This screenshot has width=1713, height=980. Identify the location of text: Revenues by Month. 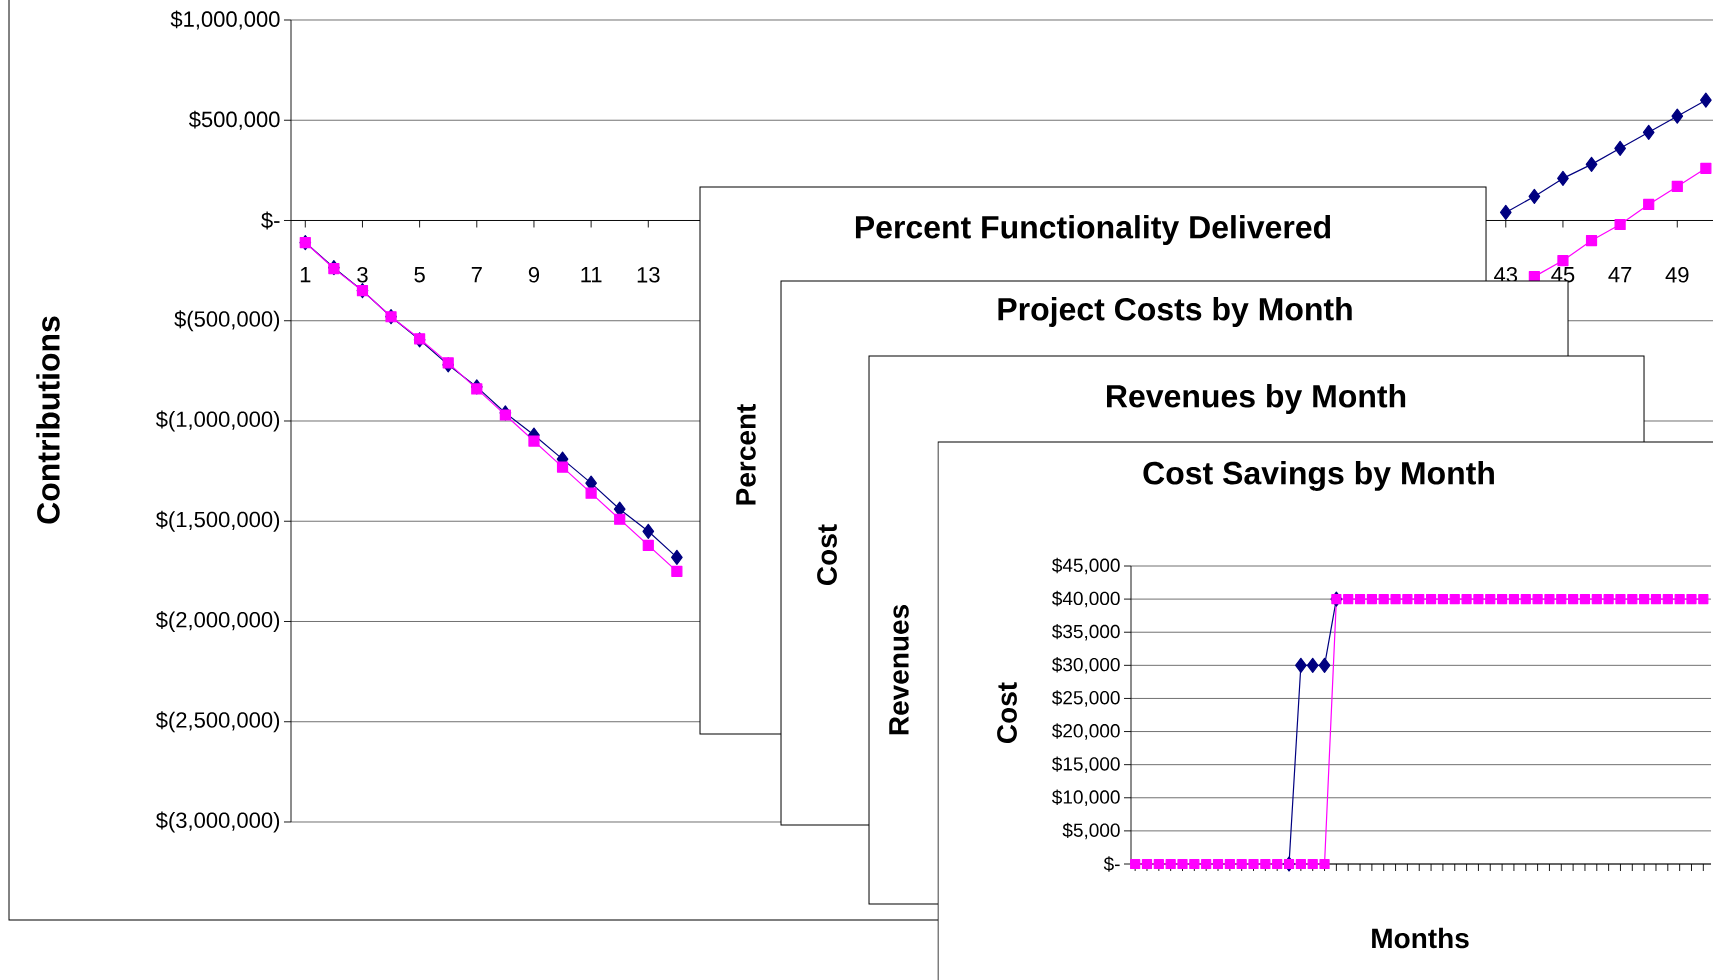
(1256, 399).